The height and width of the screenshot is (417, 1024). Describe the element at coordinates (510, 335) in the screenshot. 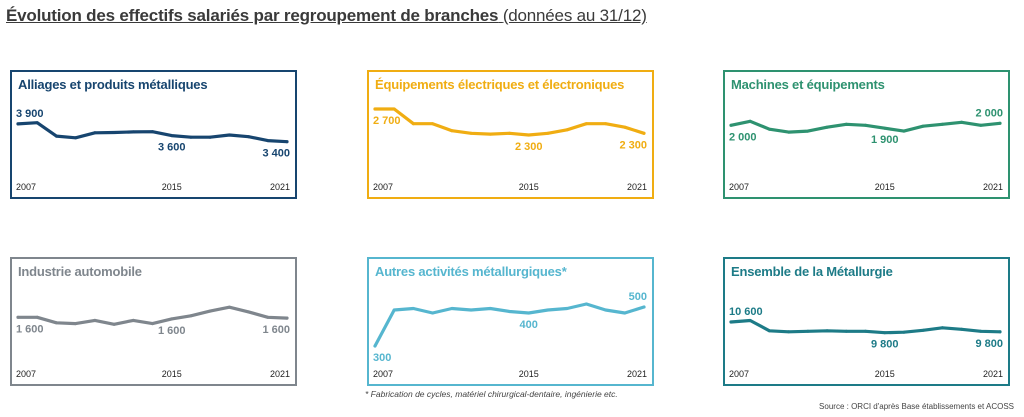

I see `line-chart: 2007 2015 2021 300 400 500` at that location.